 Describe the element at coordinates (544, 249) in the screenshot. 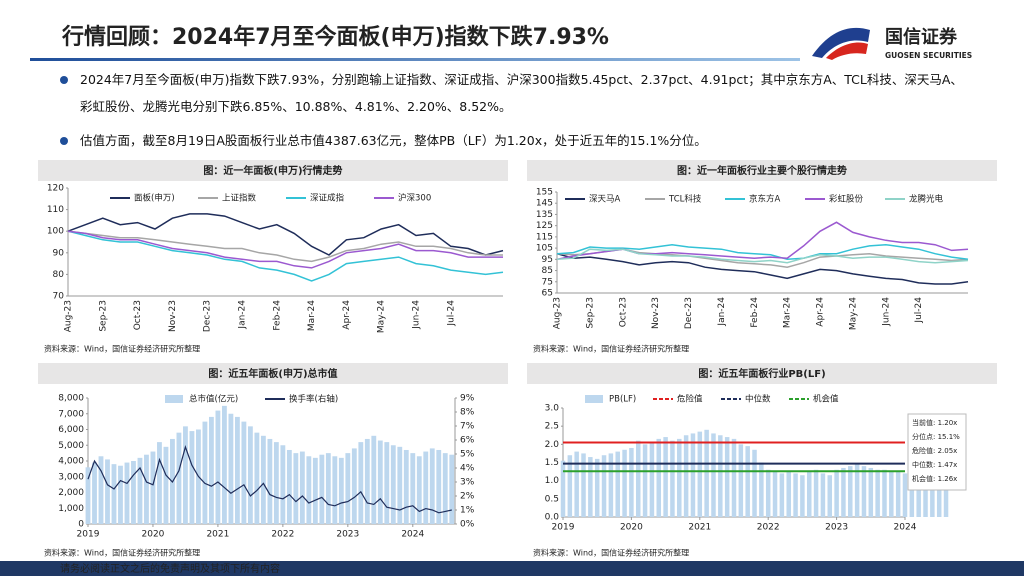

I see `y-tick-label: 105` at that location.